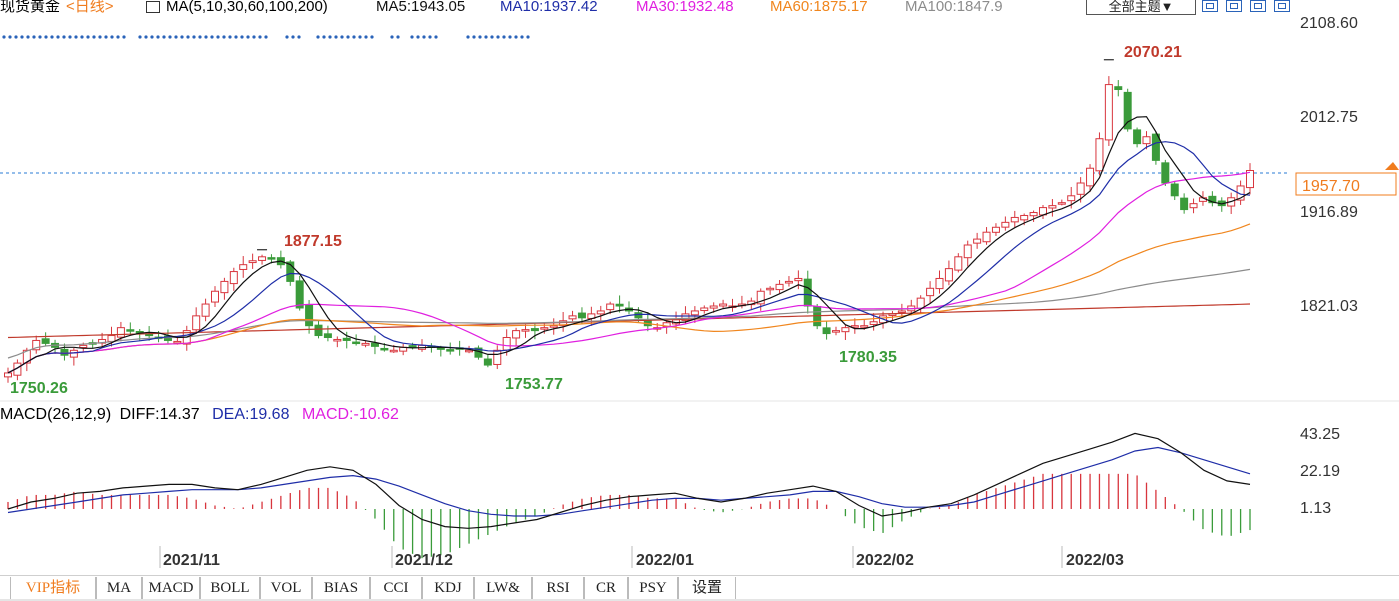 Image resolution: width=1399 pixels, height=601 pixels. Describe the element at coordinates (558, 589) in the screenshot. I see `tab-rsi: RSI` at that location.